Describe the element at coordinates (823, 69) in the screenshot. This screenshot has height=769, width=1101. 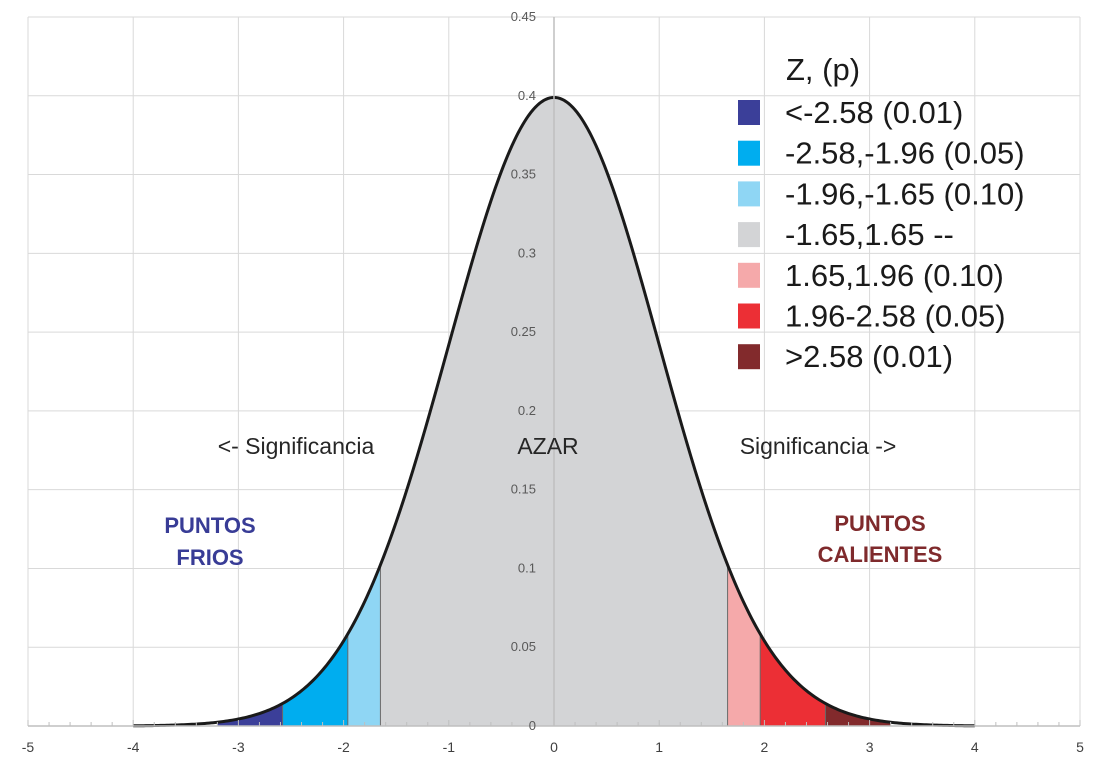
I see `legend-title: Z, (p)` at that location.